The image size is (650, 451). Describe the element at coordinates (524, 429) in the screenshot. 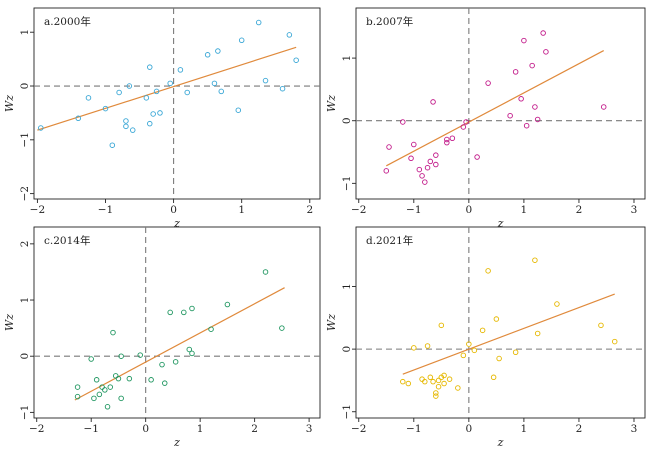

I see `x-tick-label: 1` at that location.